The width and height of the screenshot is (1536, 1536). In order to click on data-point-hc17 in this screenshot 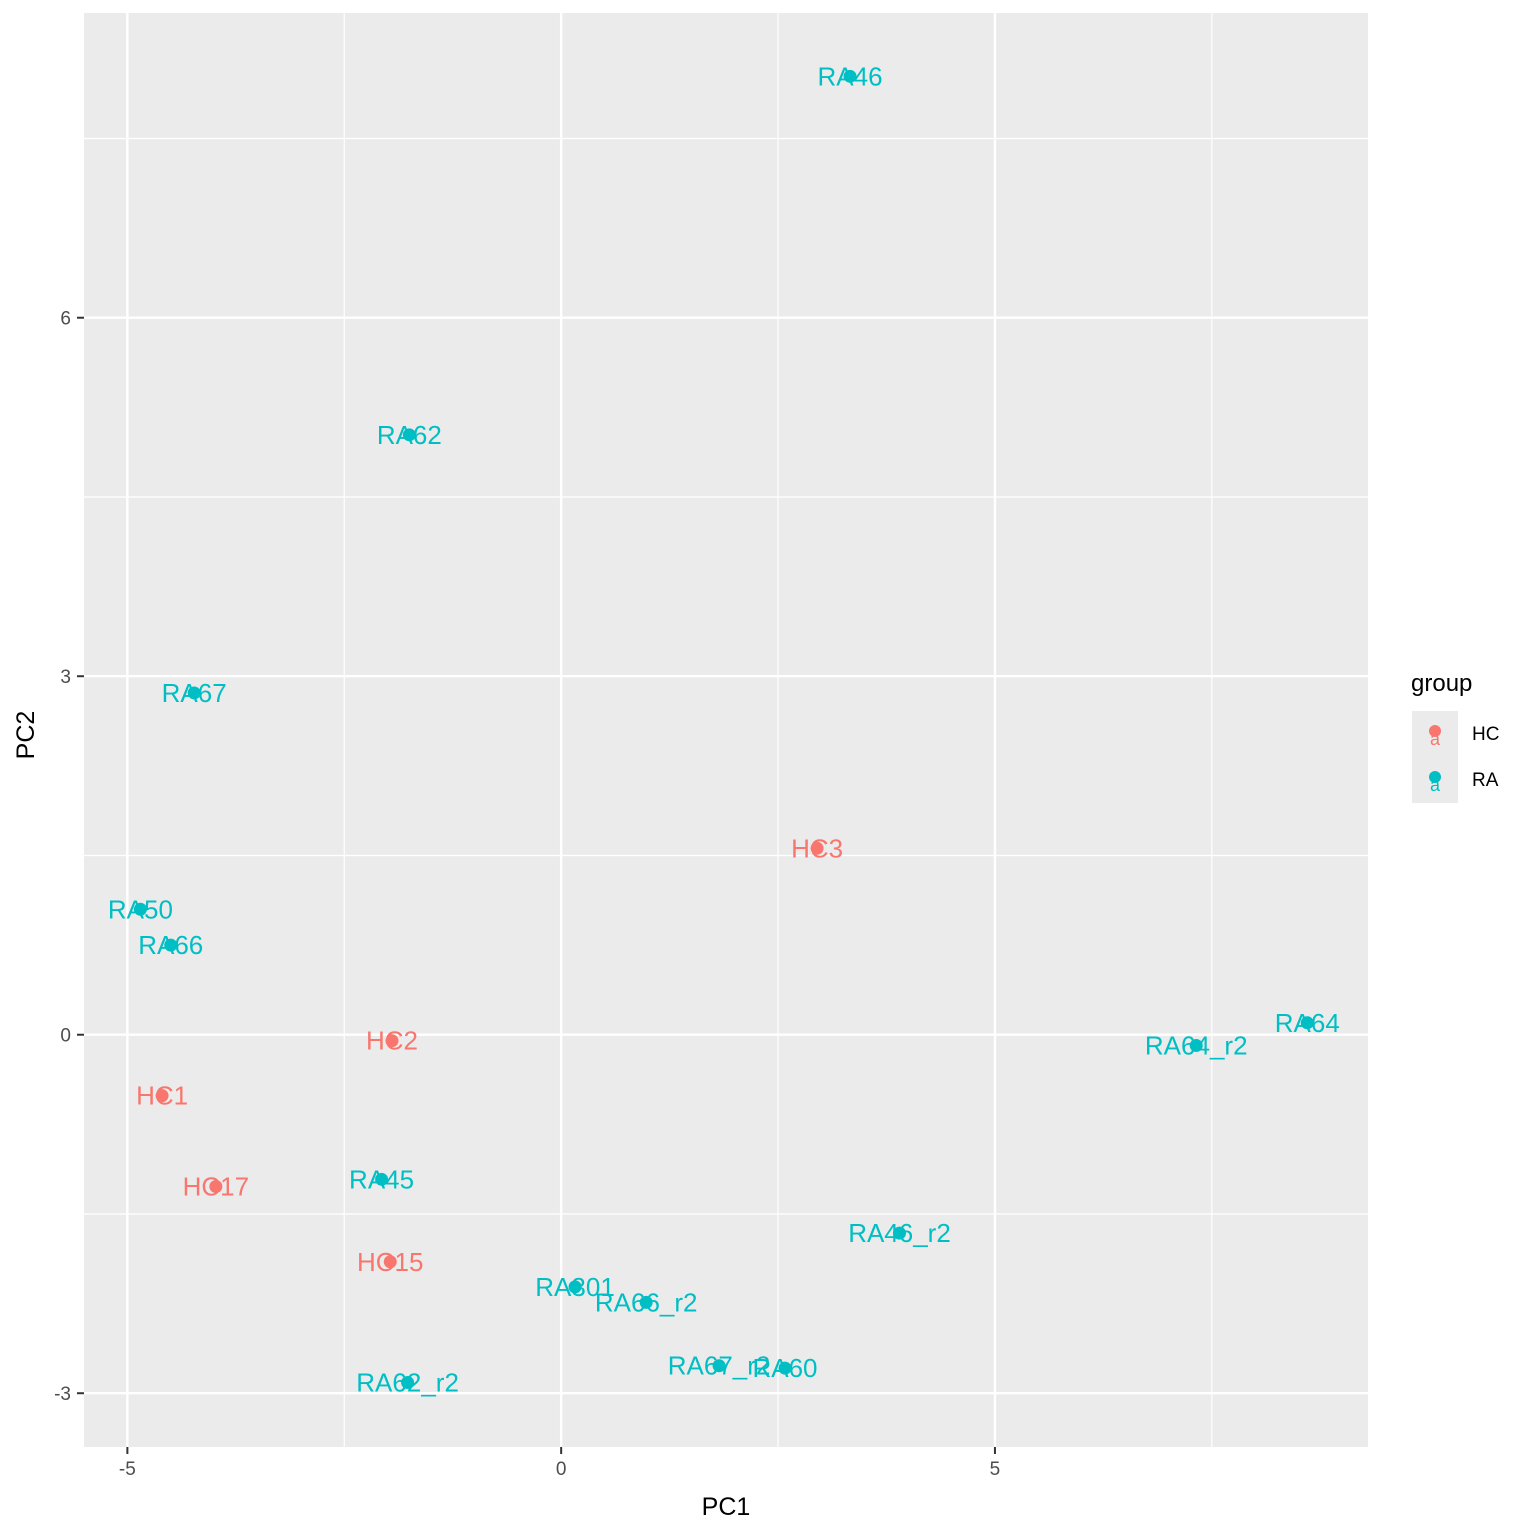, I will do `click(216, 1186)`.